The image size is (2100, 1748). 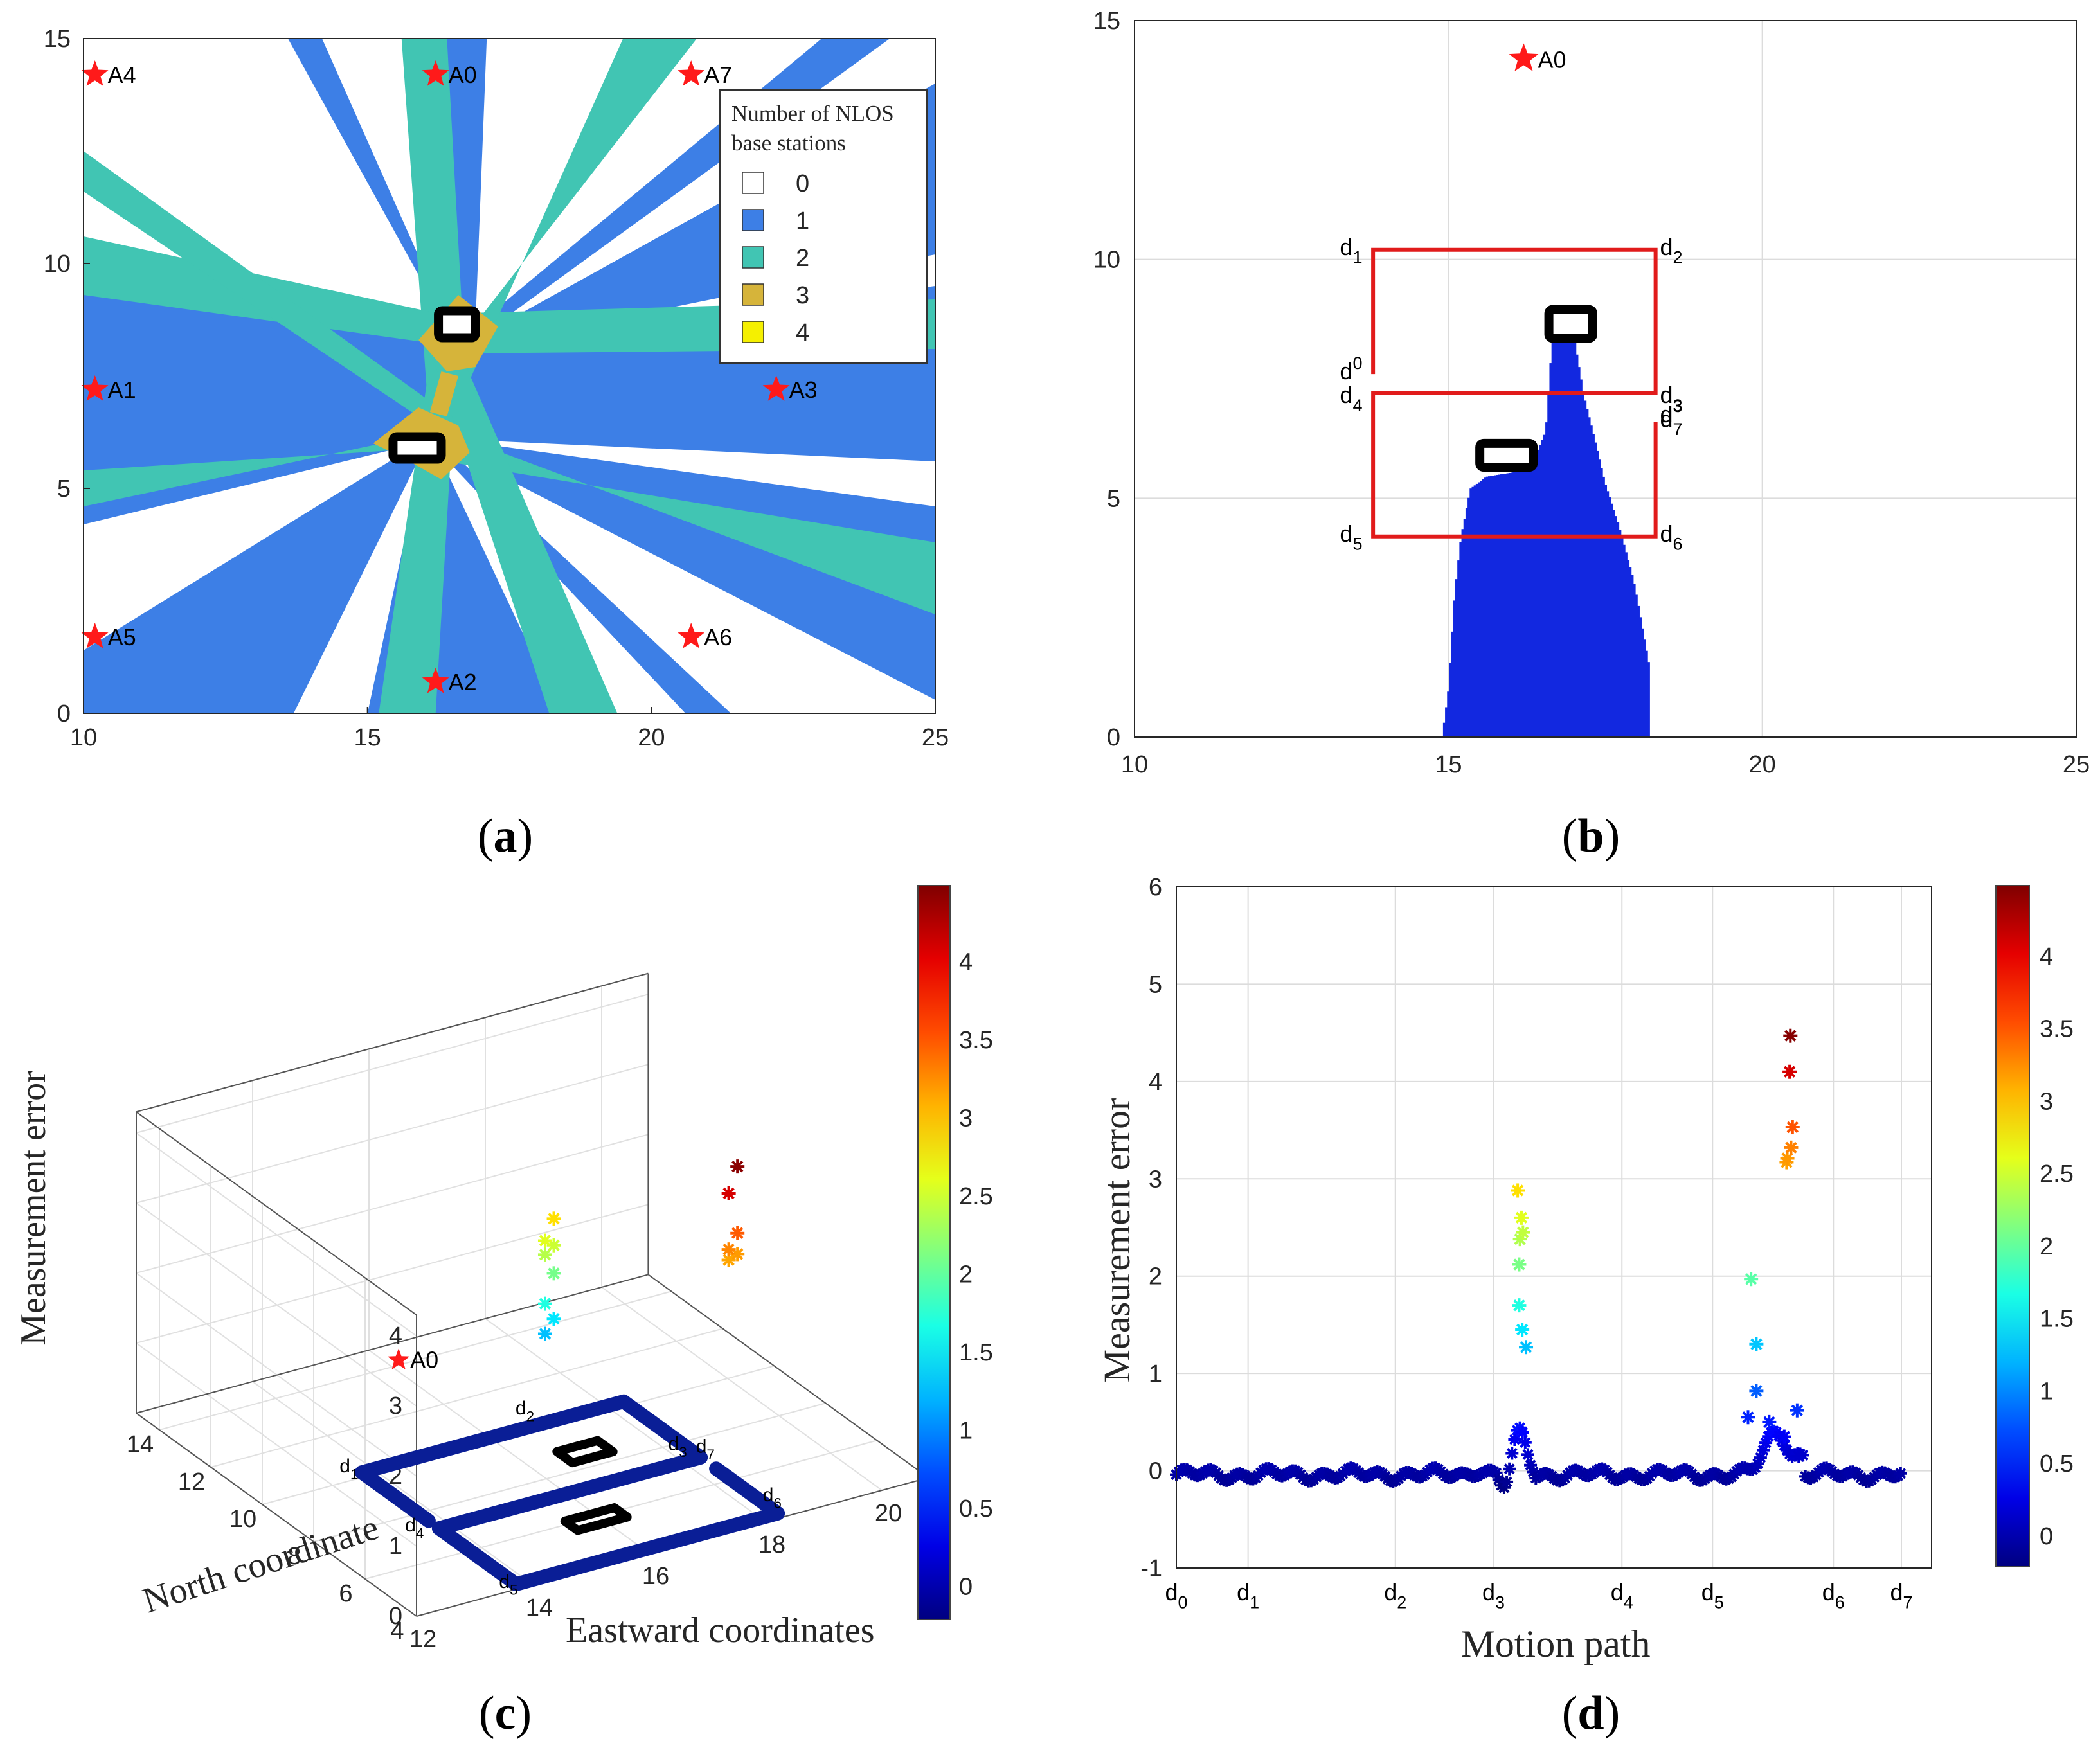 What do you see at coordinates (1176, 1596) in the screenshot?
I see `d-xtick-label-0: d0` at bounding box center [1176, 1596].